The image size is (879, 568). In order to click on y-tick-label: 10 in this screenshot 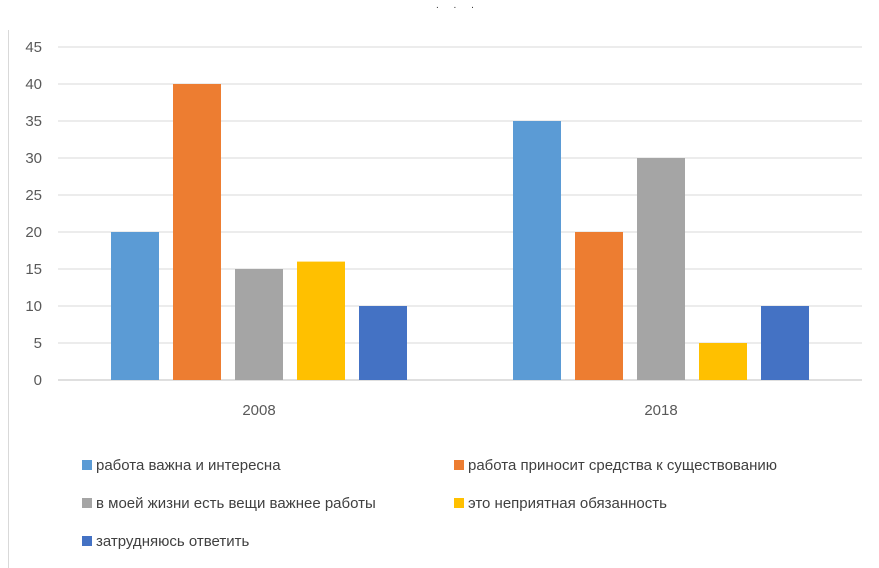, I will do `click(33, 306)`.